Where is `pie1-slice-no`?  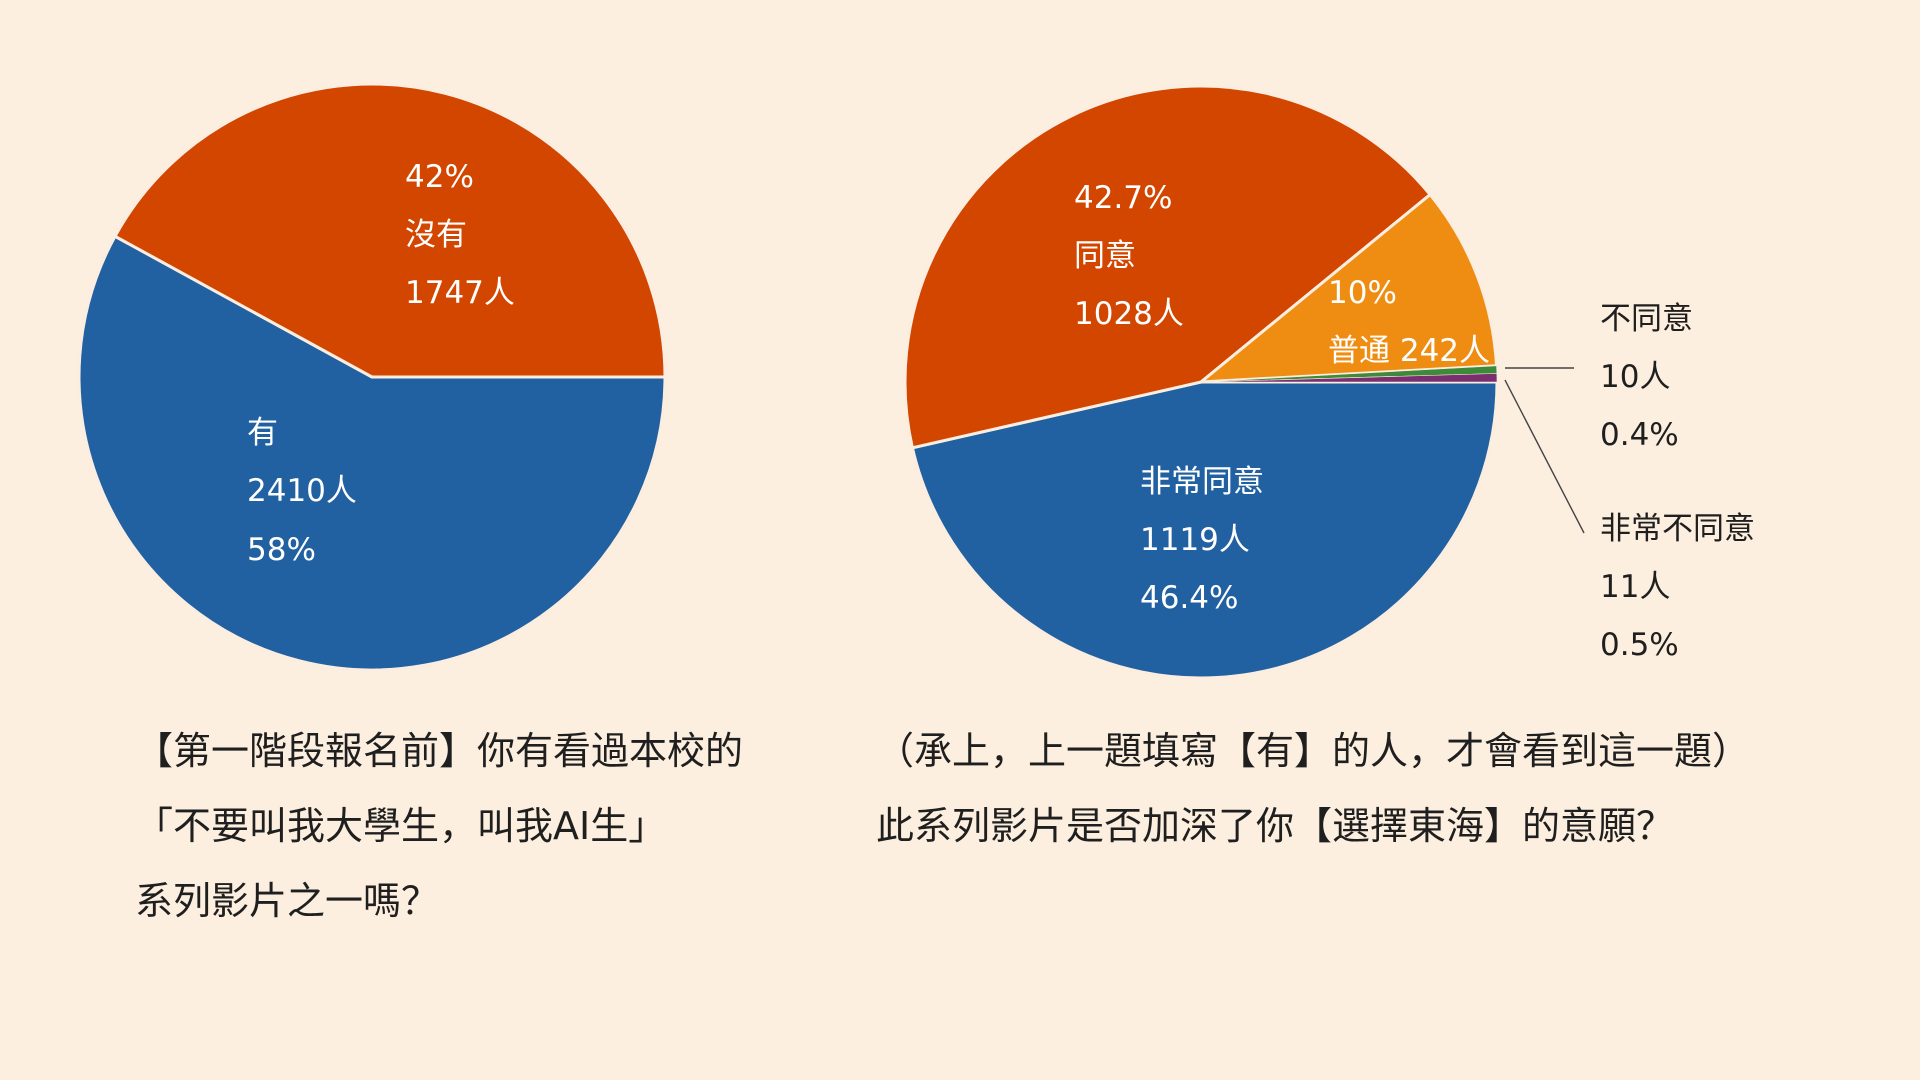 pie1-slice-no is located at coordinates (389, 230).